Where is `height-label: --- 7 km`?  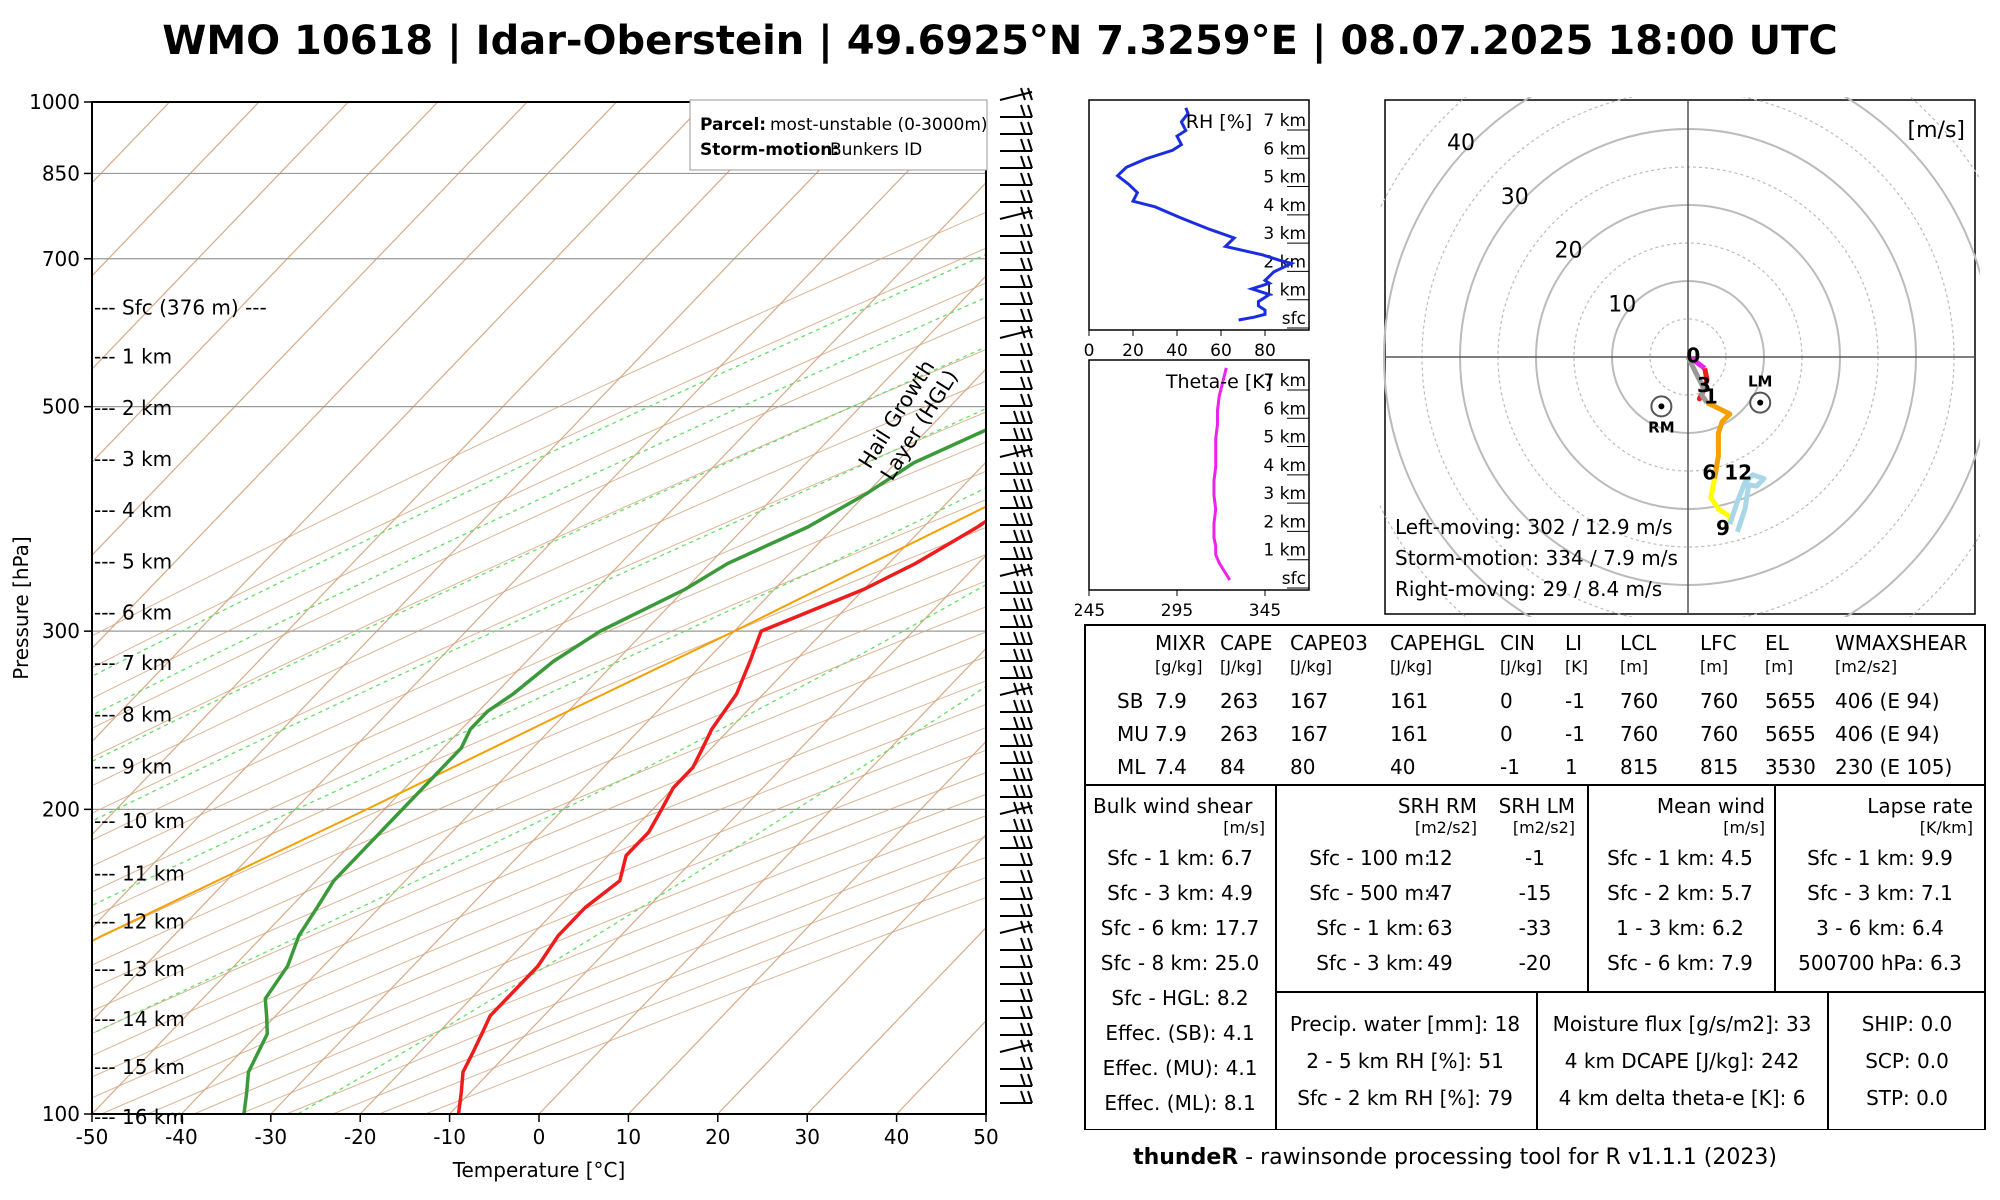
height-label: --- 7 km is located at coordinates (133, 663).